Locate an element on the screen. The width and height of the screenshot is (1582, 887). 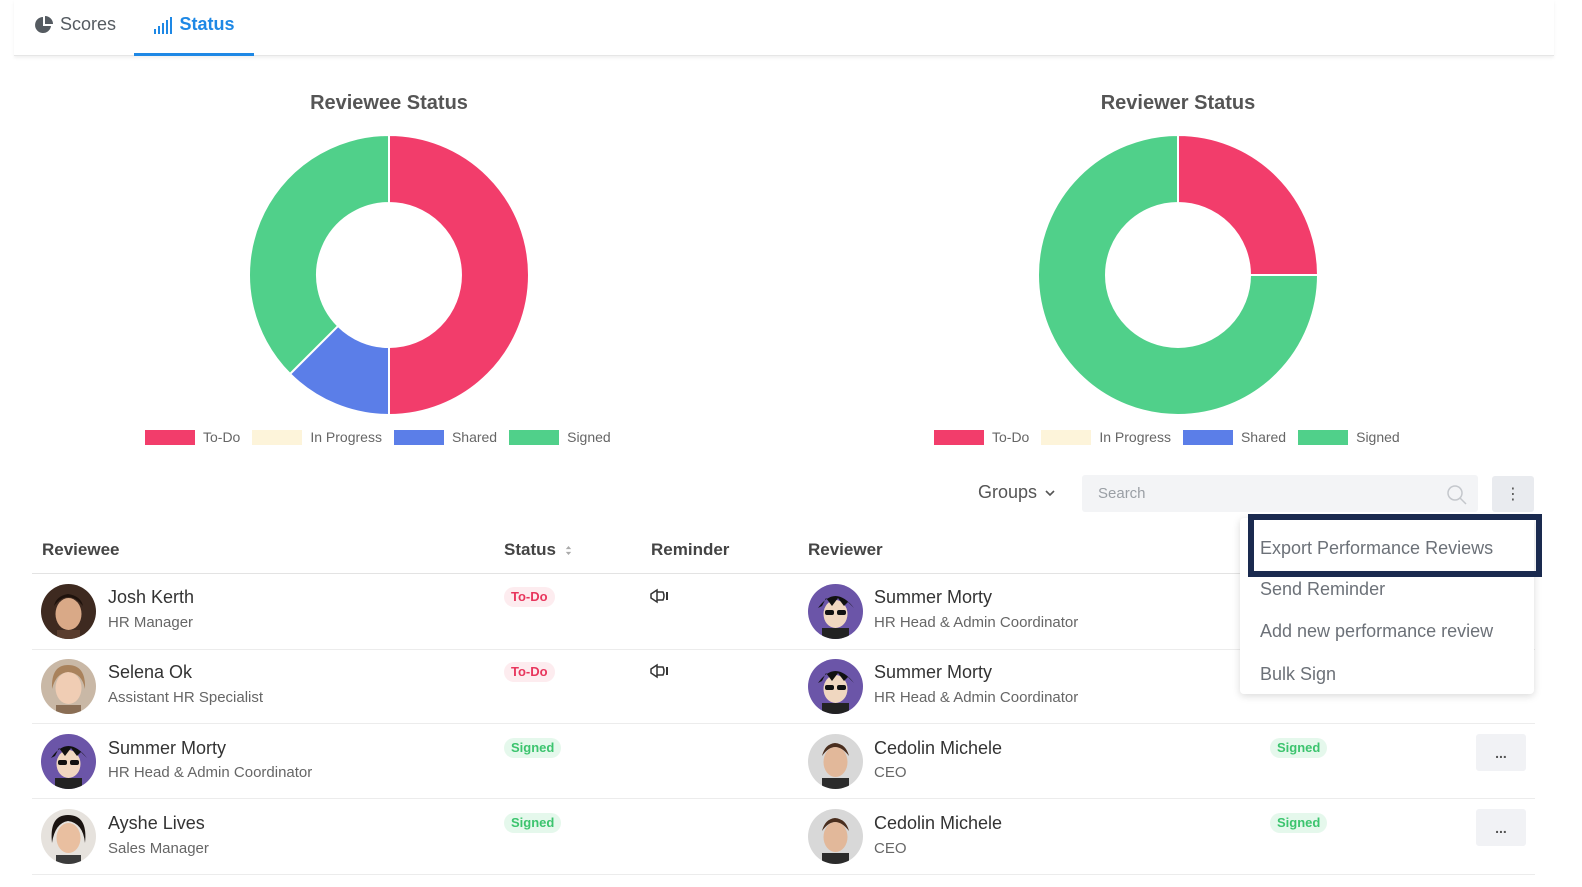
reviewee-status-legend: To-Do In Progress Shared Signed is located at coordinates (384, 437).